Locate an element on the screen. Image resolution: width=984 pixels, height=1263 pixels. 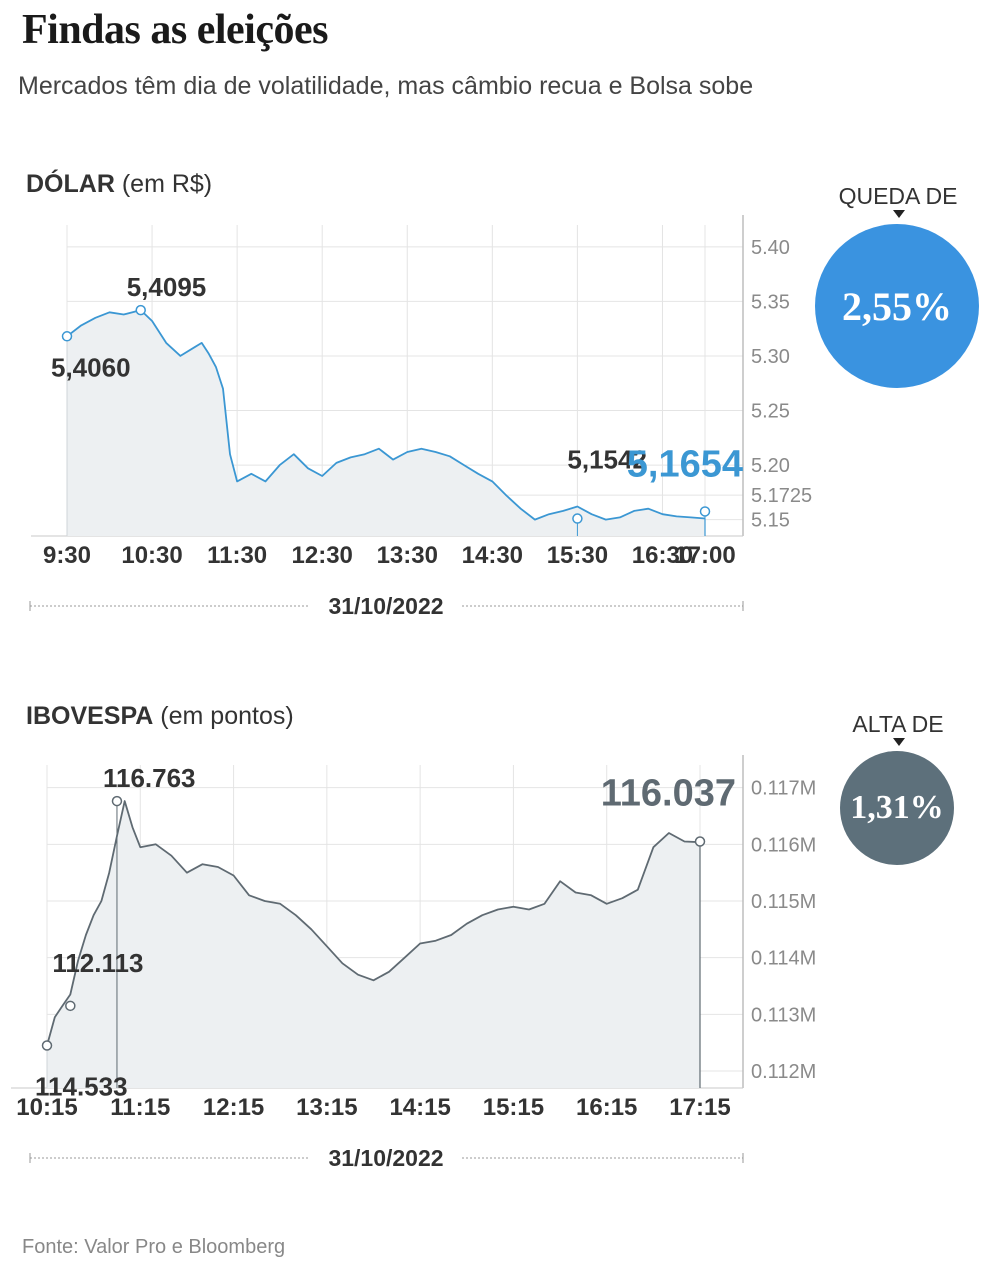
ibov-badge-arrow is located at coordinates (899, 742).